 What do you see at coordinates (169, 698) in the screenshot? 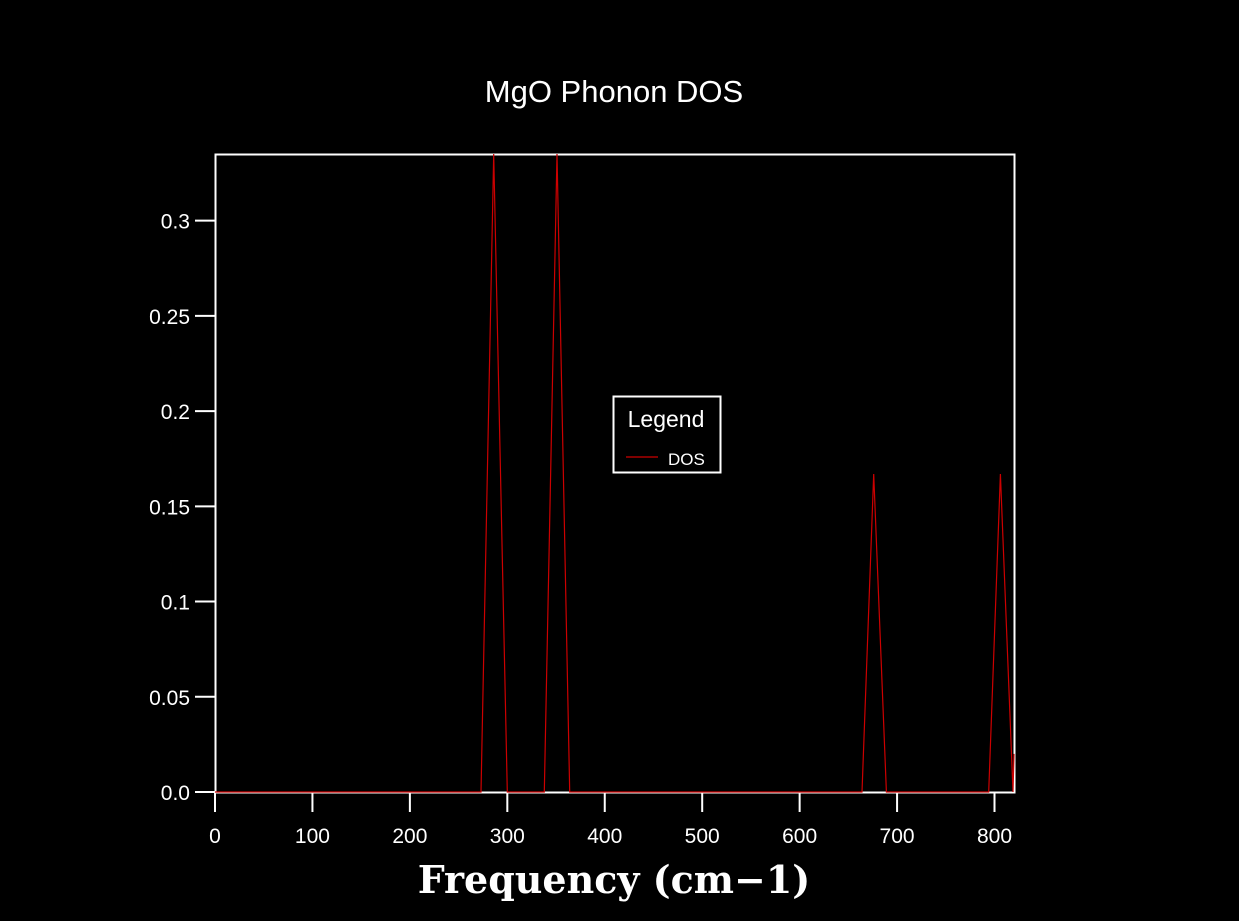
I see `y-tick-label: 0.05` at bounding box center [169, 698].